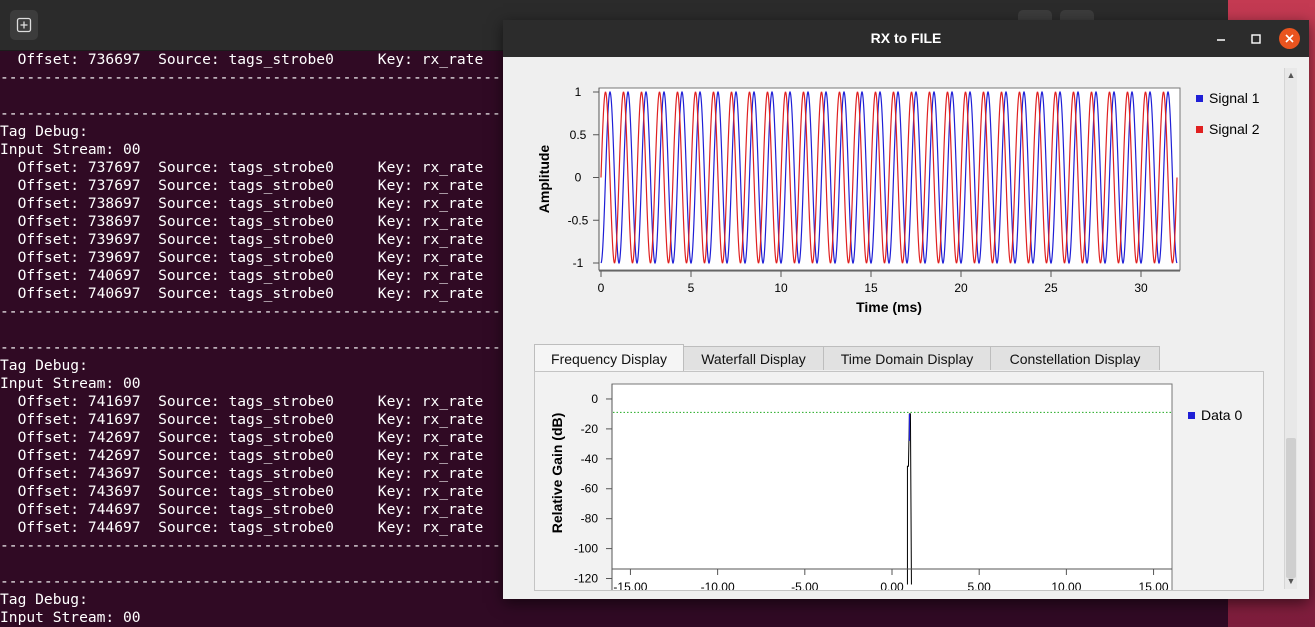 This screenshot has width=1315, height=627. What do you see at coordinates (691, 288) in the screenshot?
I see `x-tick-label: 5` at bounding box center [691, 288].